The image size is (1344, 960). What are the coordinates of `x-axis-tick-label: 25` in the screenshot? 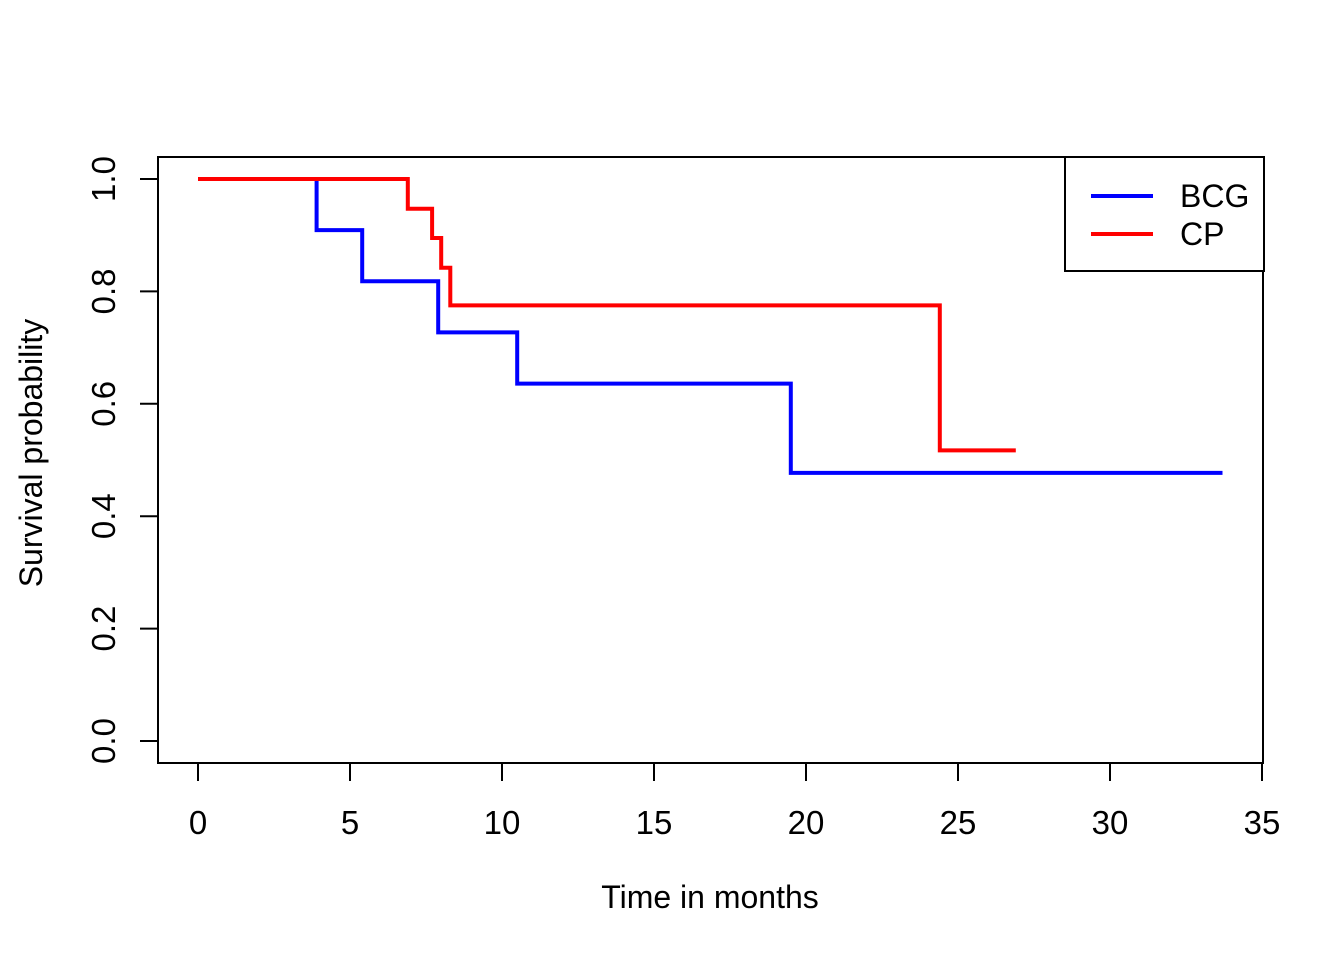 It's located at (958, 822).